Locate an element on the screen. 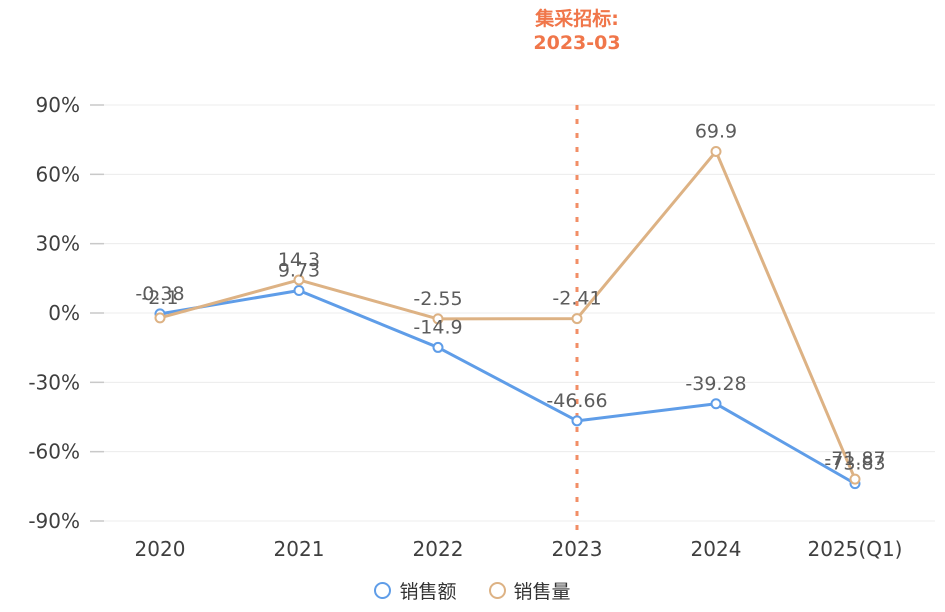 The height and width of the screenshot is (612, 945). x-axis-label: 2025(Q1) is located at coordinates (855, 549).